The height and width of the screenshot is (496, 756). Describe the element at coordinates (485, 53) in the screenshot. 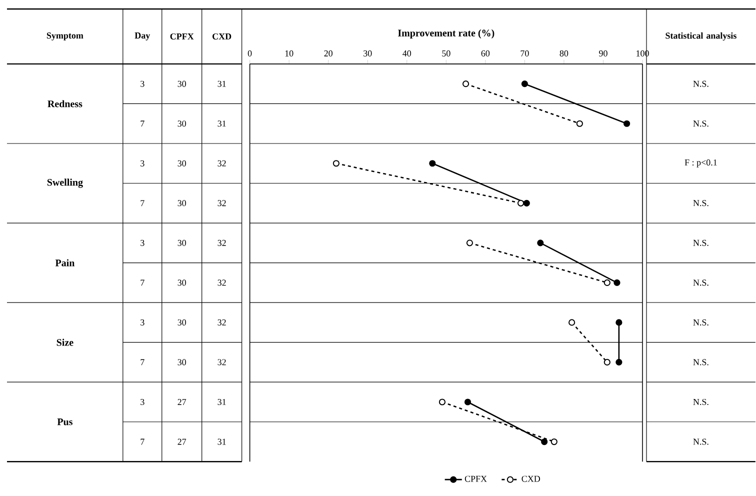

I see `x-tick-label: 60` at that location.